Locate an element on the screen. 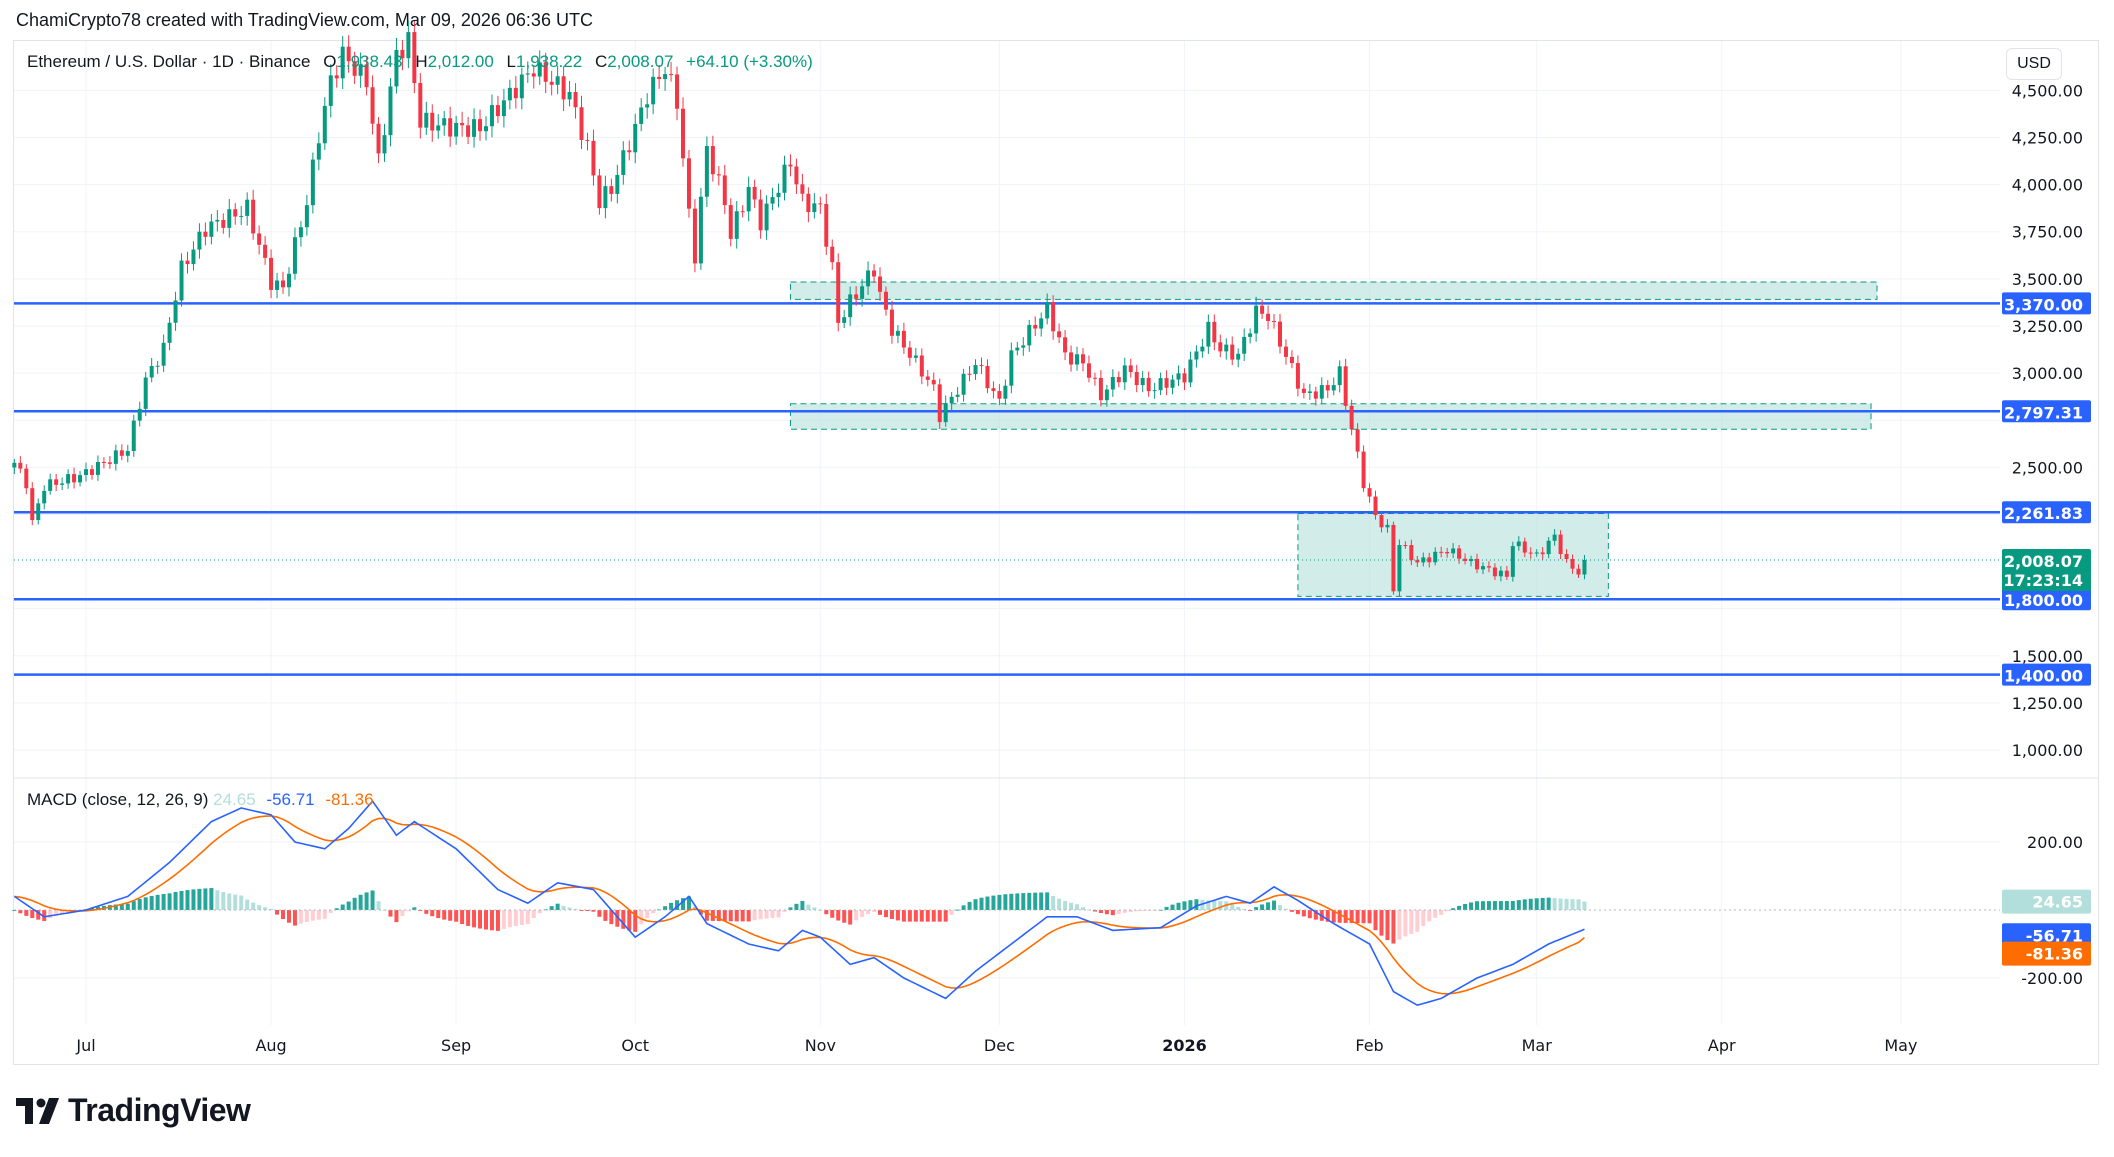  symbol-title: Ethereum / U.S. Dollar · 1D · Binance is located at coordinates (169, 61).